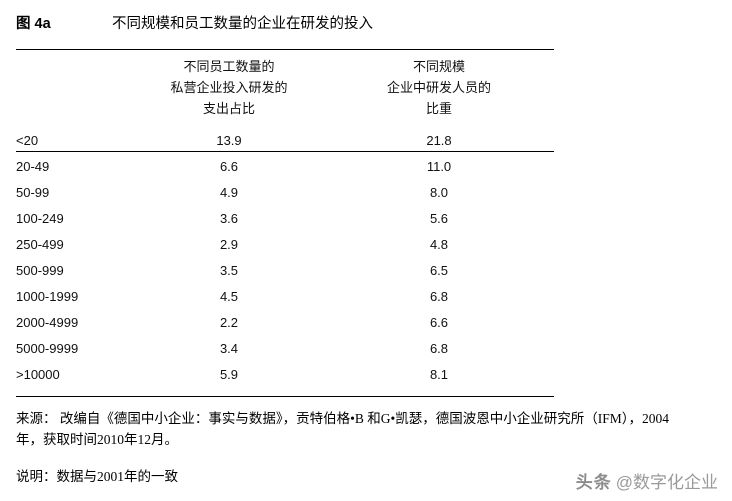  I want to click on row-value-expenditure: 5.9, so click(229, 374).